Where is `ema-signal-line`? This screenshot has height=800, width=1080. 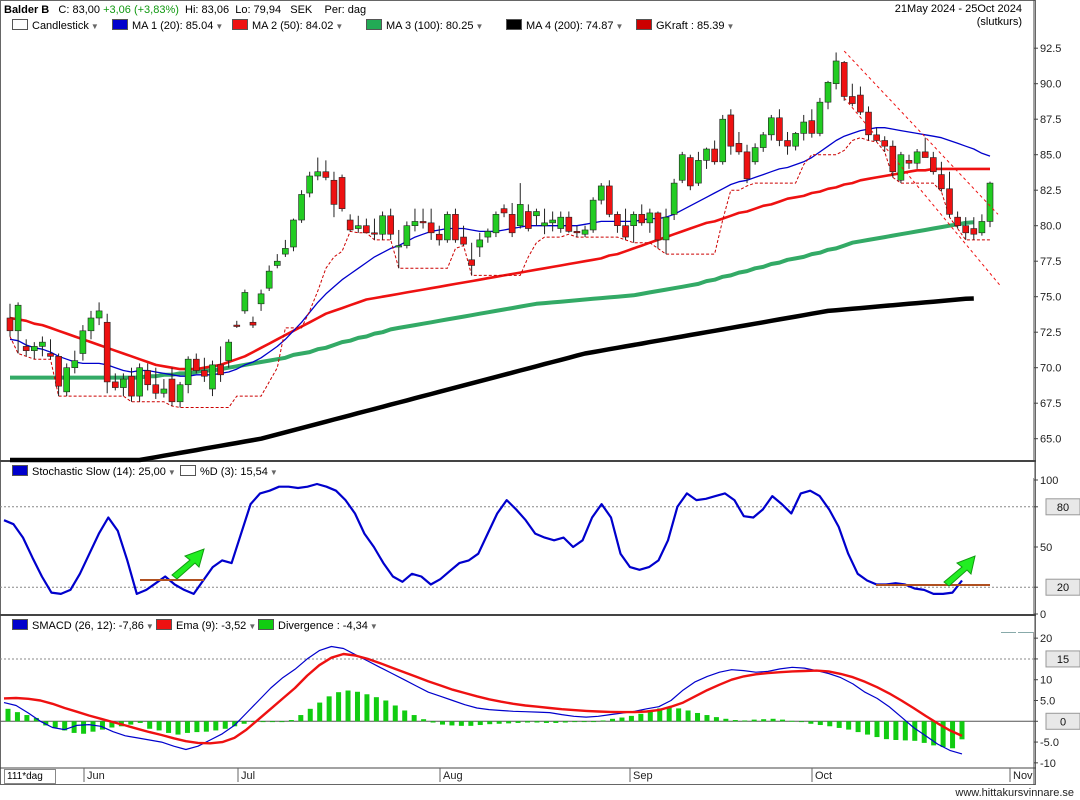 ema-signal-line is located at coordinates (483, 698).